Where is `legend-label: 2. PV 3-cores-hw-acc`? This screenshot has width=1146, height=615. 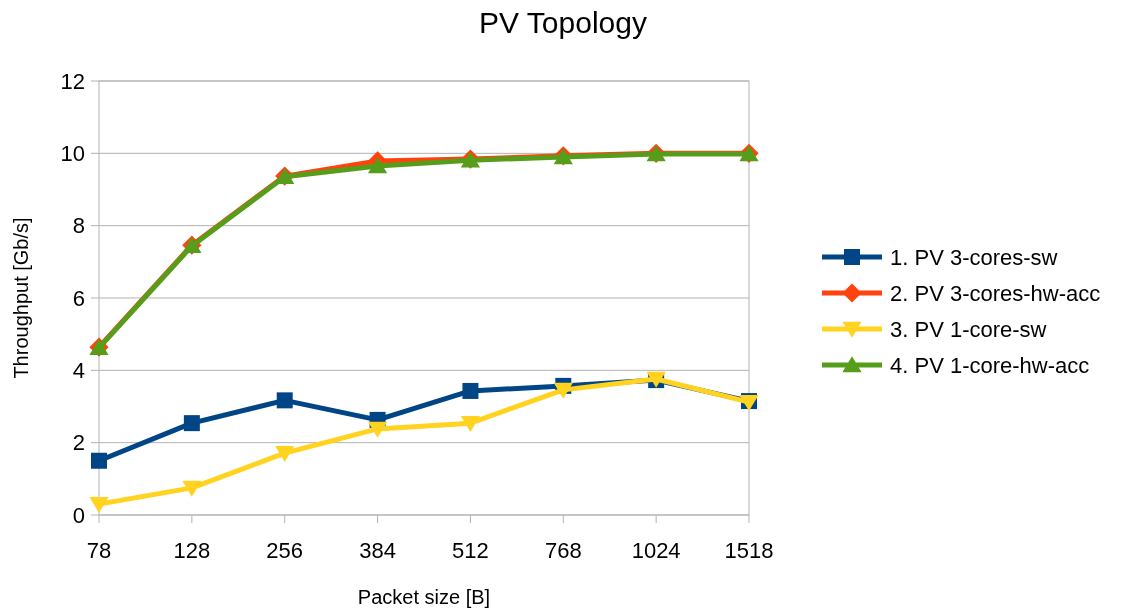
legend-label: 2. PV 3-cores-hw-acc is located at coordinates (995, 293).